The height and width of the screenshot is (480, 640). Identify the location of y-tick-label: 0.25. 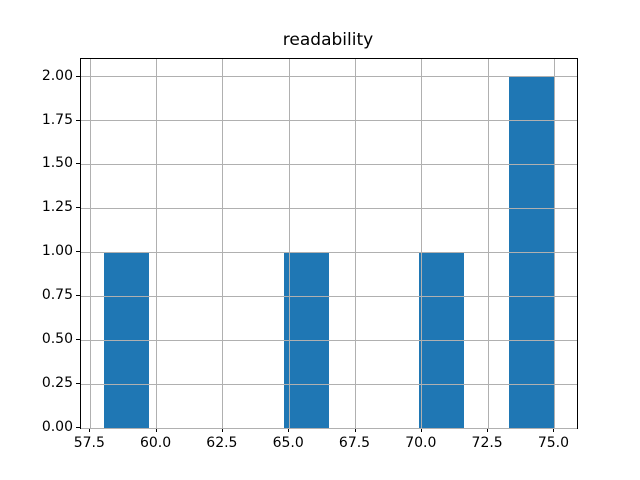
(57, 383).